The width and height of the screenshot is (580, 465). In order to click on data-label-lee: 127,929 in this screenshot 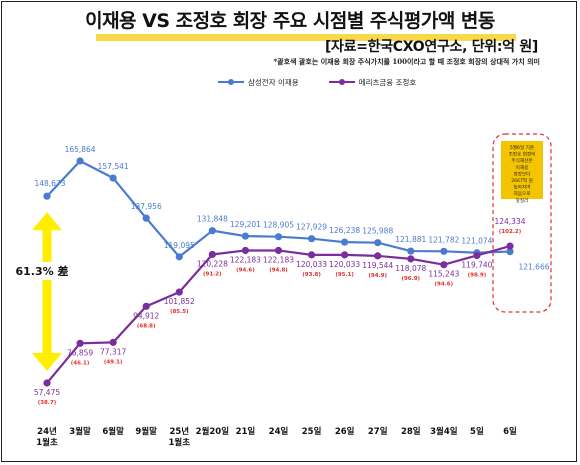, I will do `click(311, 227)`.